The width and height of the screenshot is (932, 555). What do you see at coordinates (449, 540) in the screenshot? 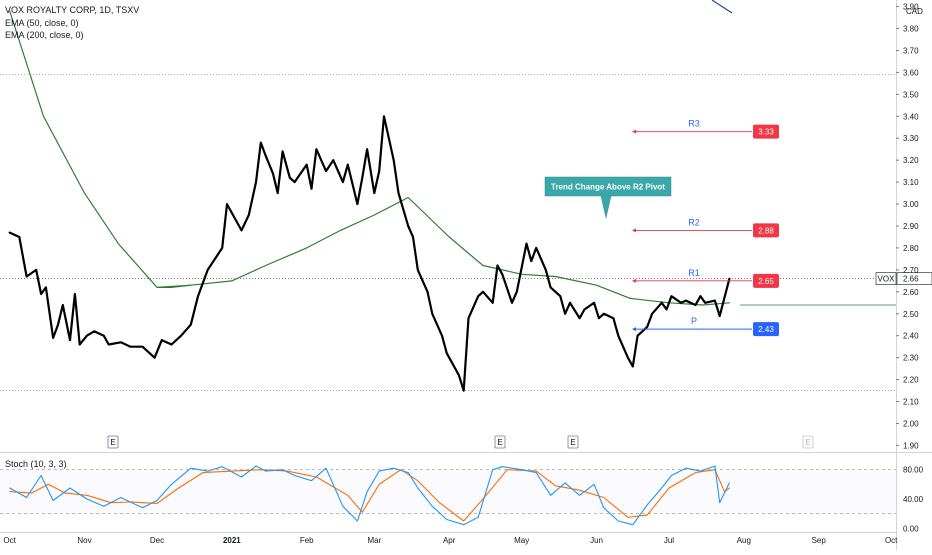
I see `x-tick-label: Apr` at bounding box center [449, 540].